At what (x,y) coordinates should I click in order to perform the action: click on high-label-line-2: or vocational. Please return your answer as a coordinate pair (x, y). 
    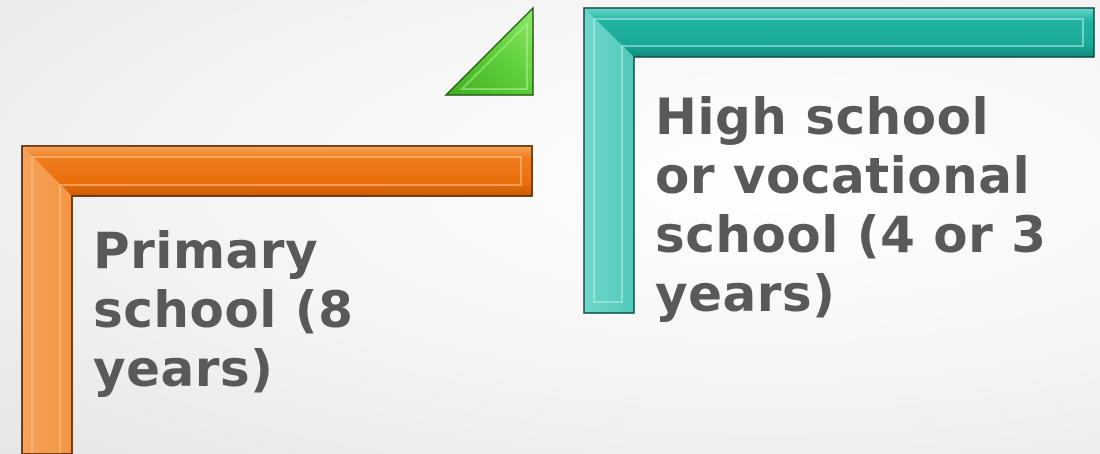
    Looking at the image, I should click on (843, 176).